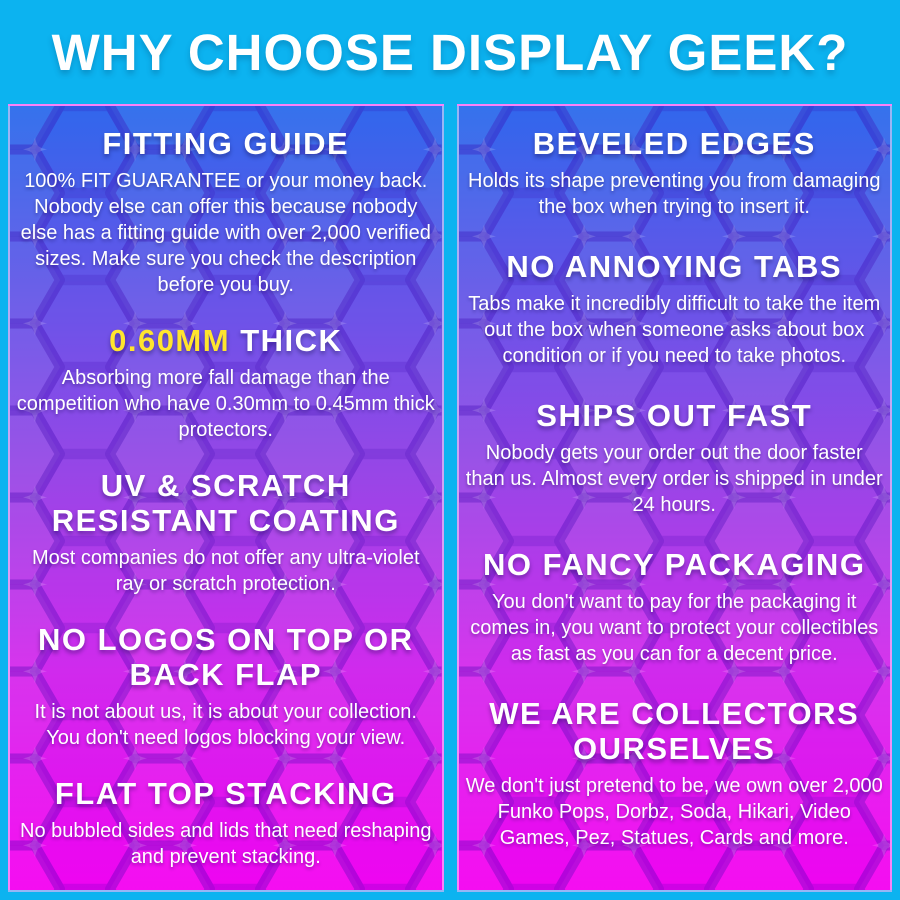 Image resolution: width=900 pixels, height=900 pixels. Describe the element at coordinates (225, 503) in the screenshot. I see `section-heading: UV & SCRATCH RESISTANT COATING` at that location.